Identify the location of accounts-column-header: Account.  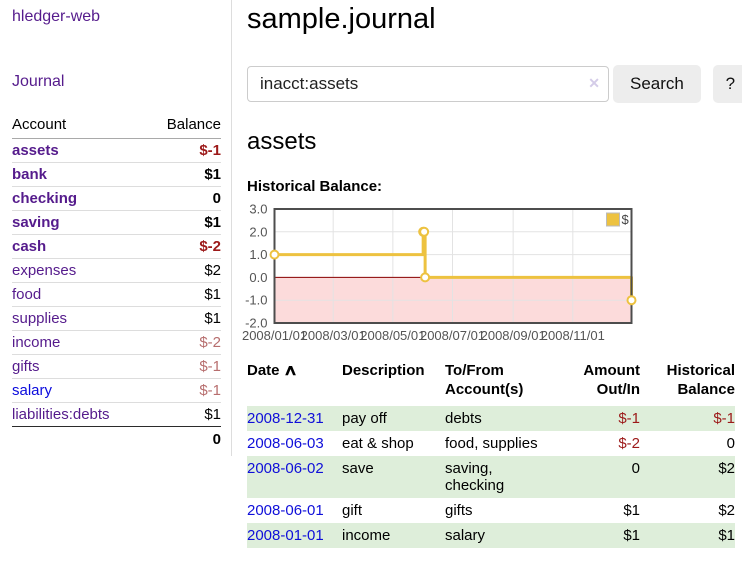
(79, 126).